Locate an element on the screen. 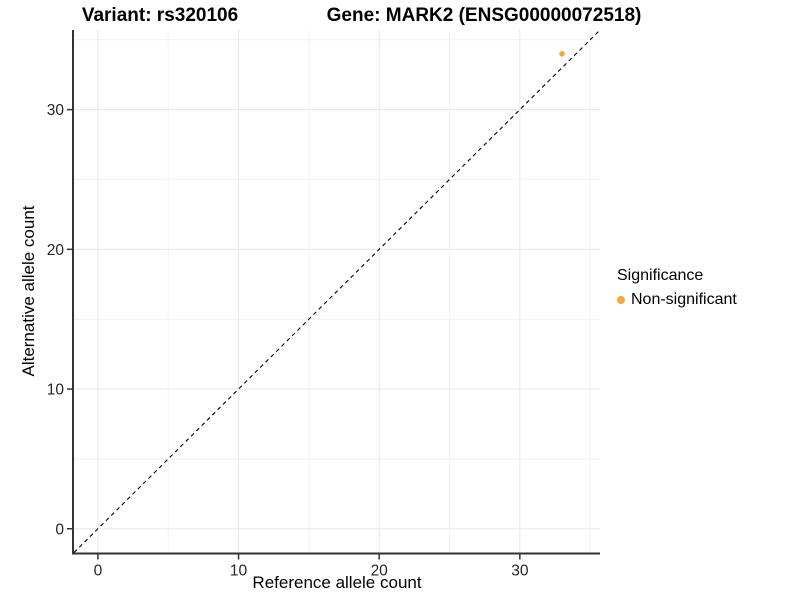 The height and width of the screenshot is (600, 800). legend-item: Non-significant is located at coordinates (677, 300).